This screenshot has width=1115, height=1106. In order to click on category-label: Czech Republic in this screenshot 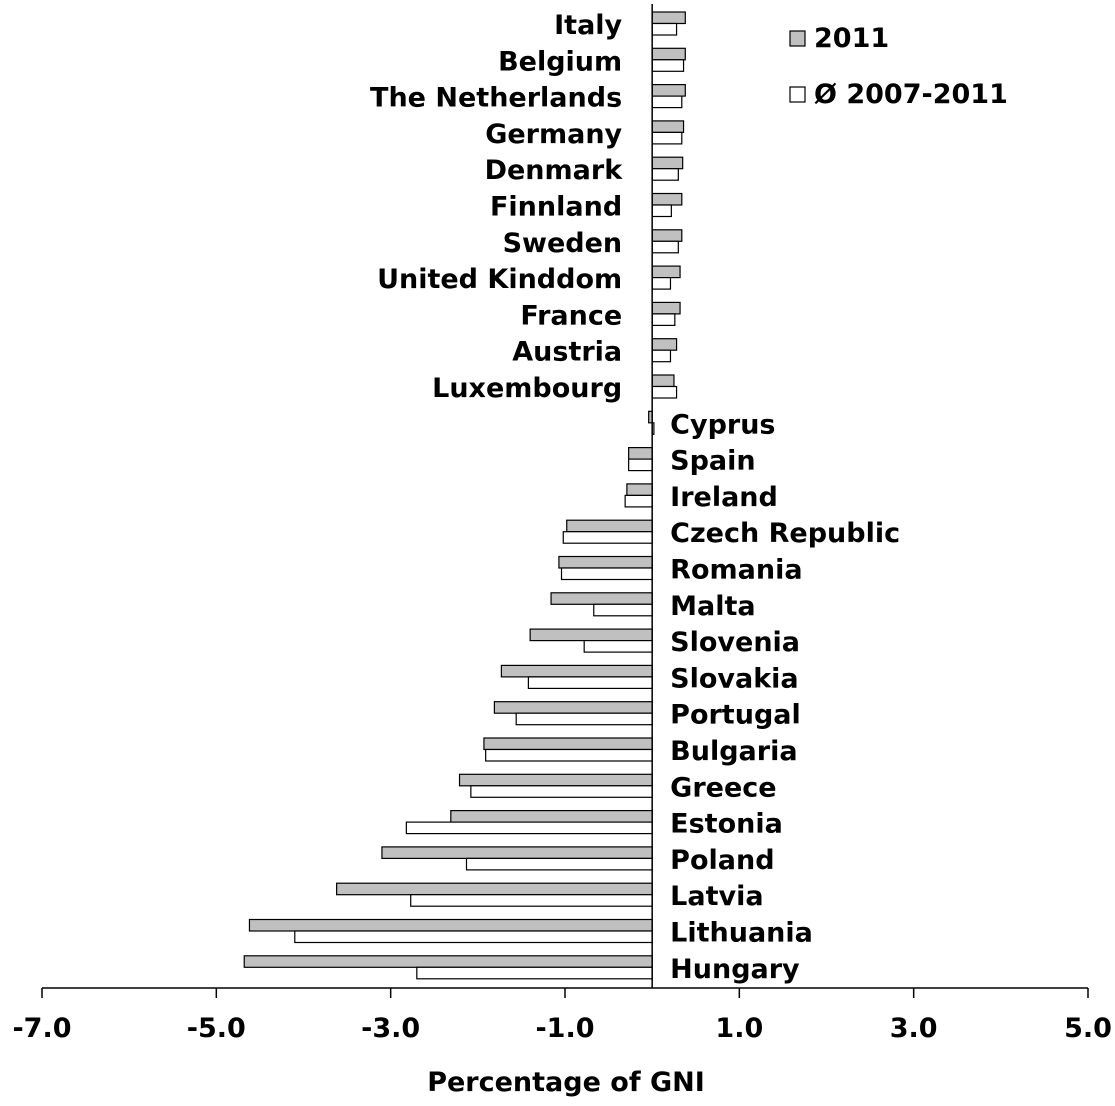, I will do `click(785, 533)`.